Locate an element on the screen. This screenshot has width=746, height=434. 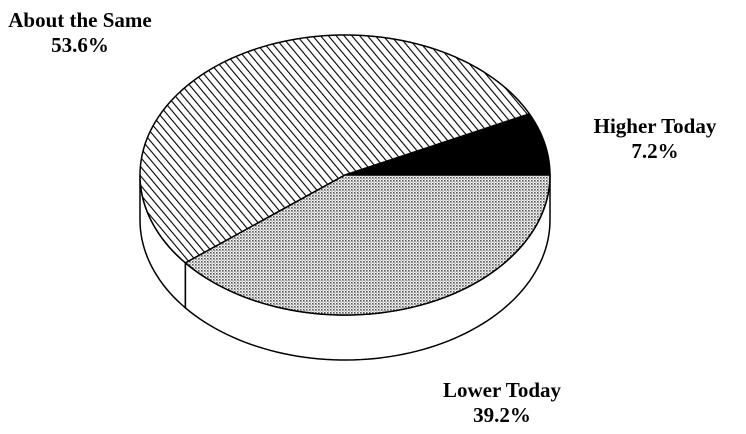
pie-slice is located at coordinates (447, 144).